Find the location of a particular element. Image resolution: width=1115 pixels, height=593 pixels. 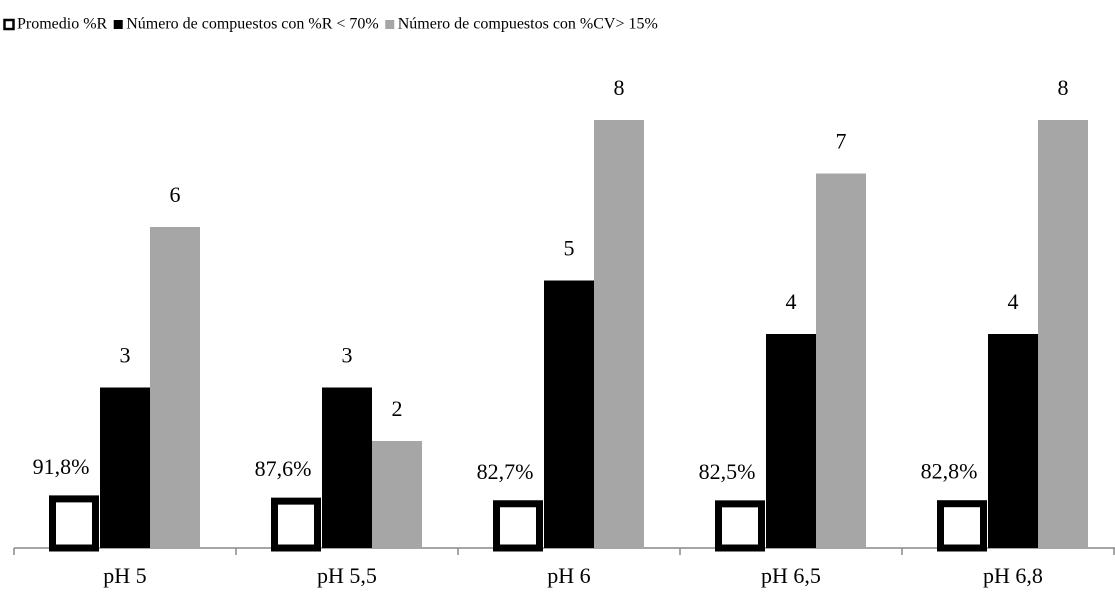

legend-label: Número de compuestos con %CV> 15% is located at coordinates (528, 24).